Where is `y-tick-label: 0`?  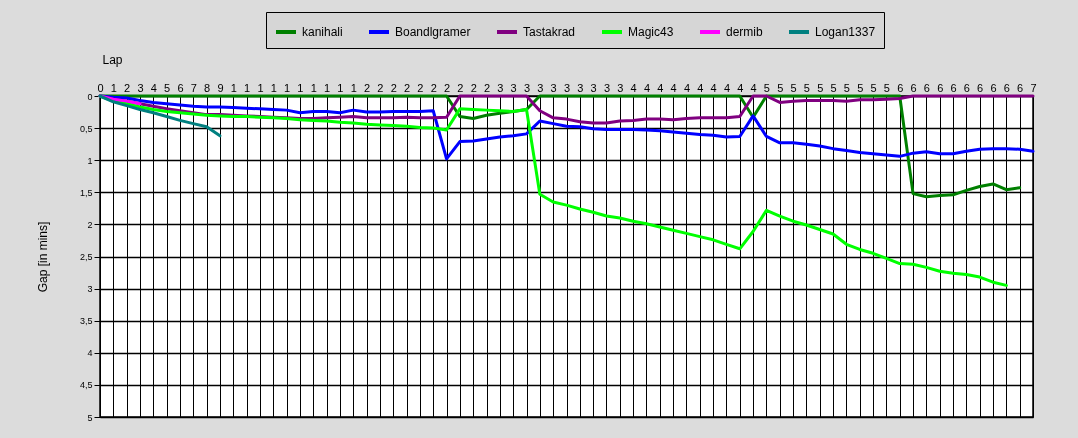
y-tick-label: 0 is located at coordinates (90, 96).